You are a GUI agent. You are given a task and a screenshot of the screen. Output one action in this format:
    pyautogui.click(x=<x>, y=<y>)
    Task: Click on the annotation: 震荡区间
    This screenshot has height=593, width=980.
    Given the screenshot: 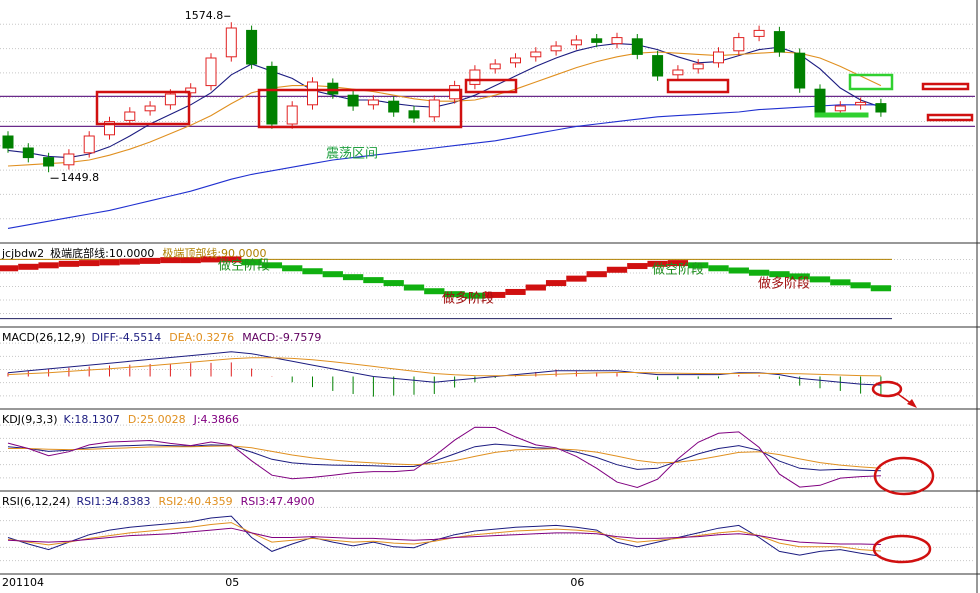 What is the action you would take?
    pyautogui.click(x=352, y=154)
    